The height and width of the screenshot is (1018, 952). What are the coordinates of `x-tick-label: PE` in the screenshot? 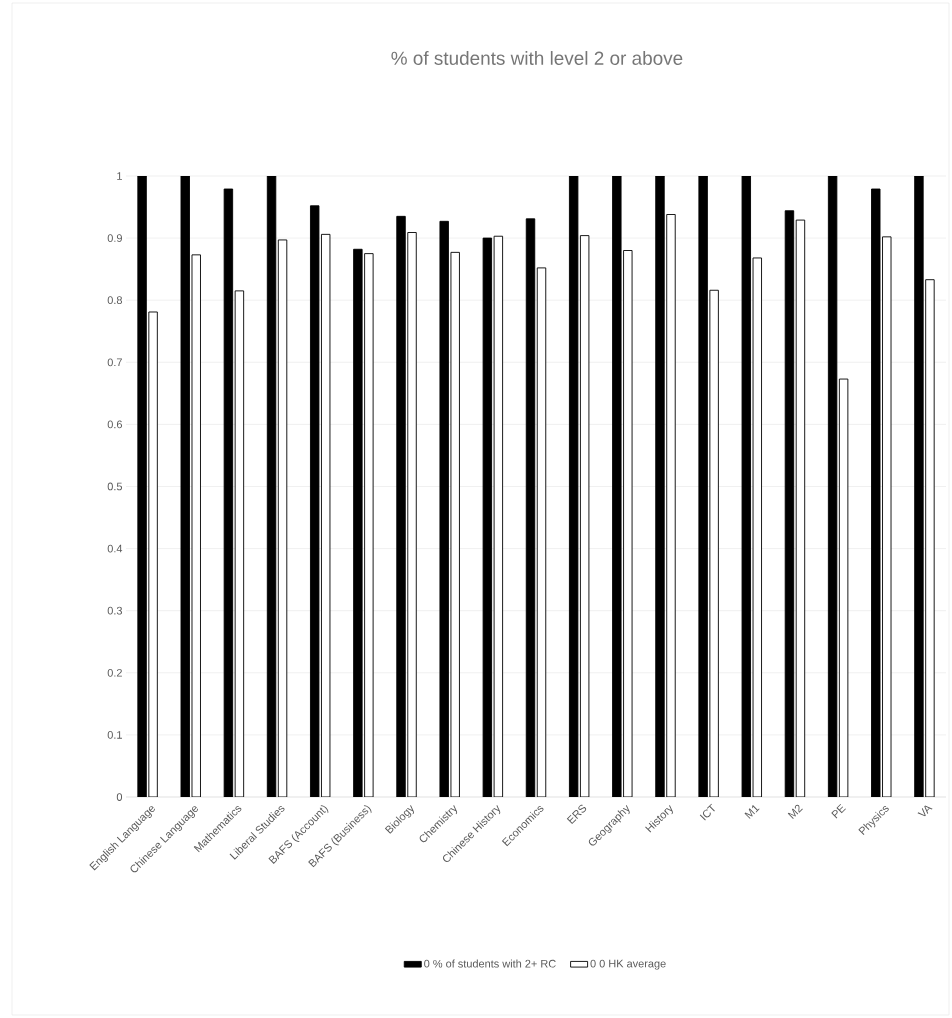 It's located at (838, 811).